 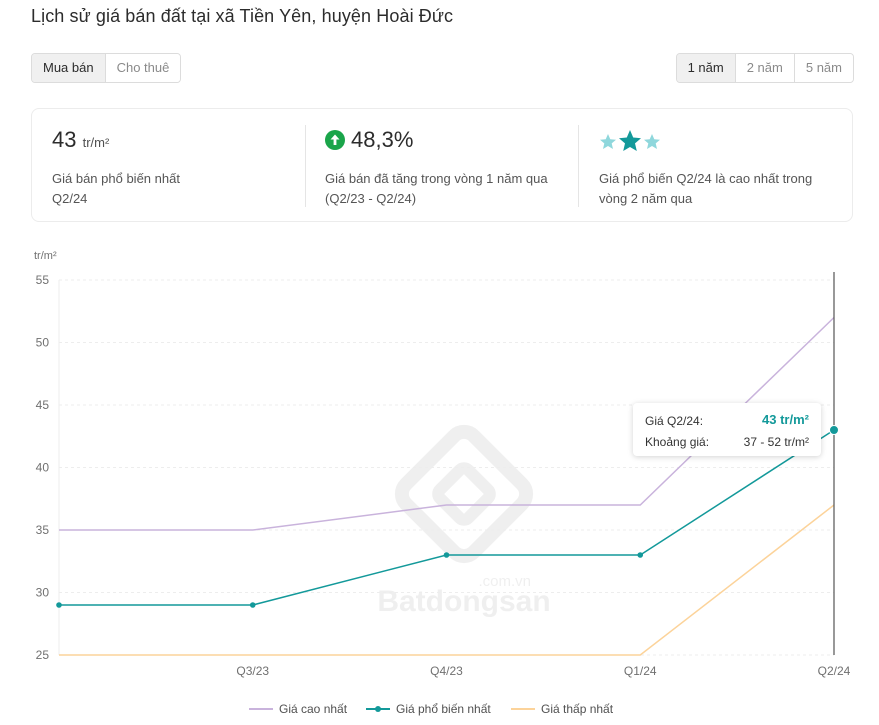 What do you see at coordinates (640, 671) in the screenshot?
I see `x-tick-label: Q1/24` at bounding box center [640, 671].